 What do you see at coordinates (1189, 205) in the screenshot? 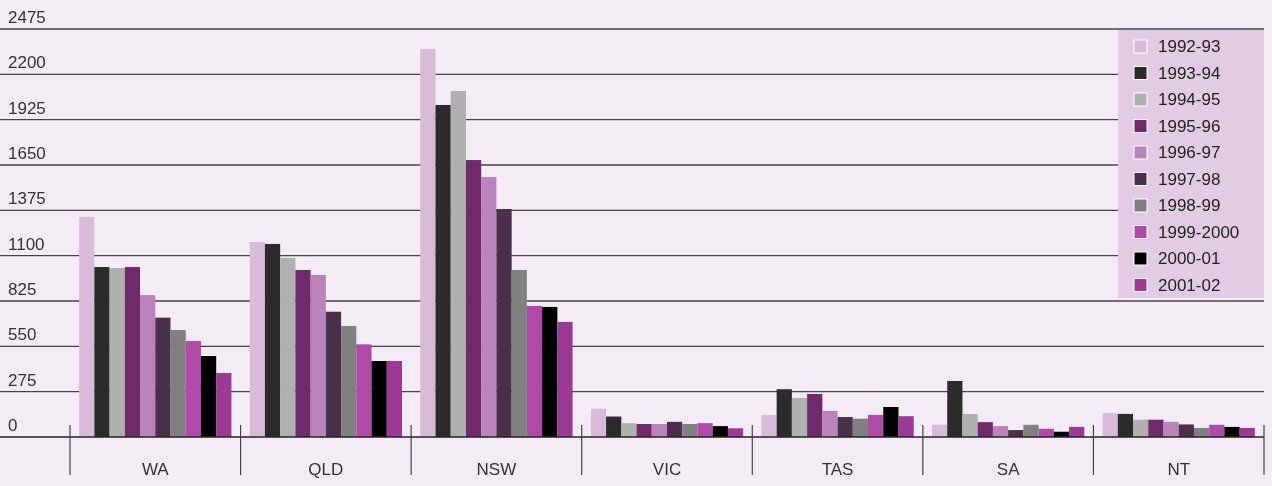
I see `legend-label: 1998-99` at bounding box center [1189, 205].